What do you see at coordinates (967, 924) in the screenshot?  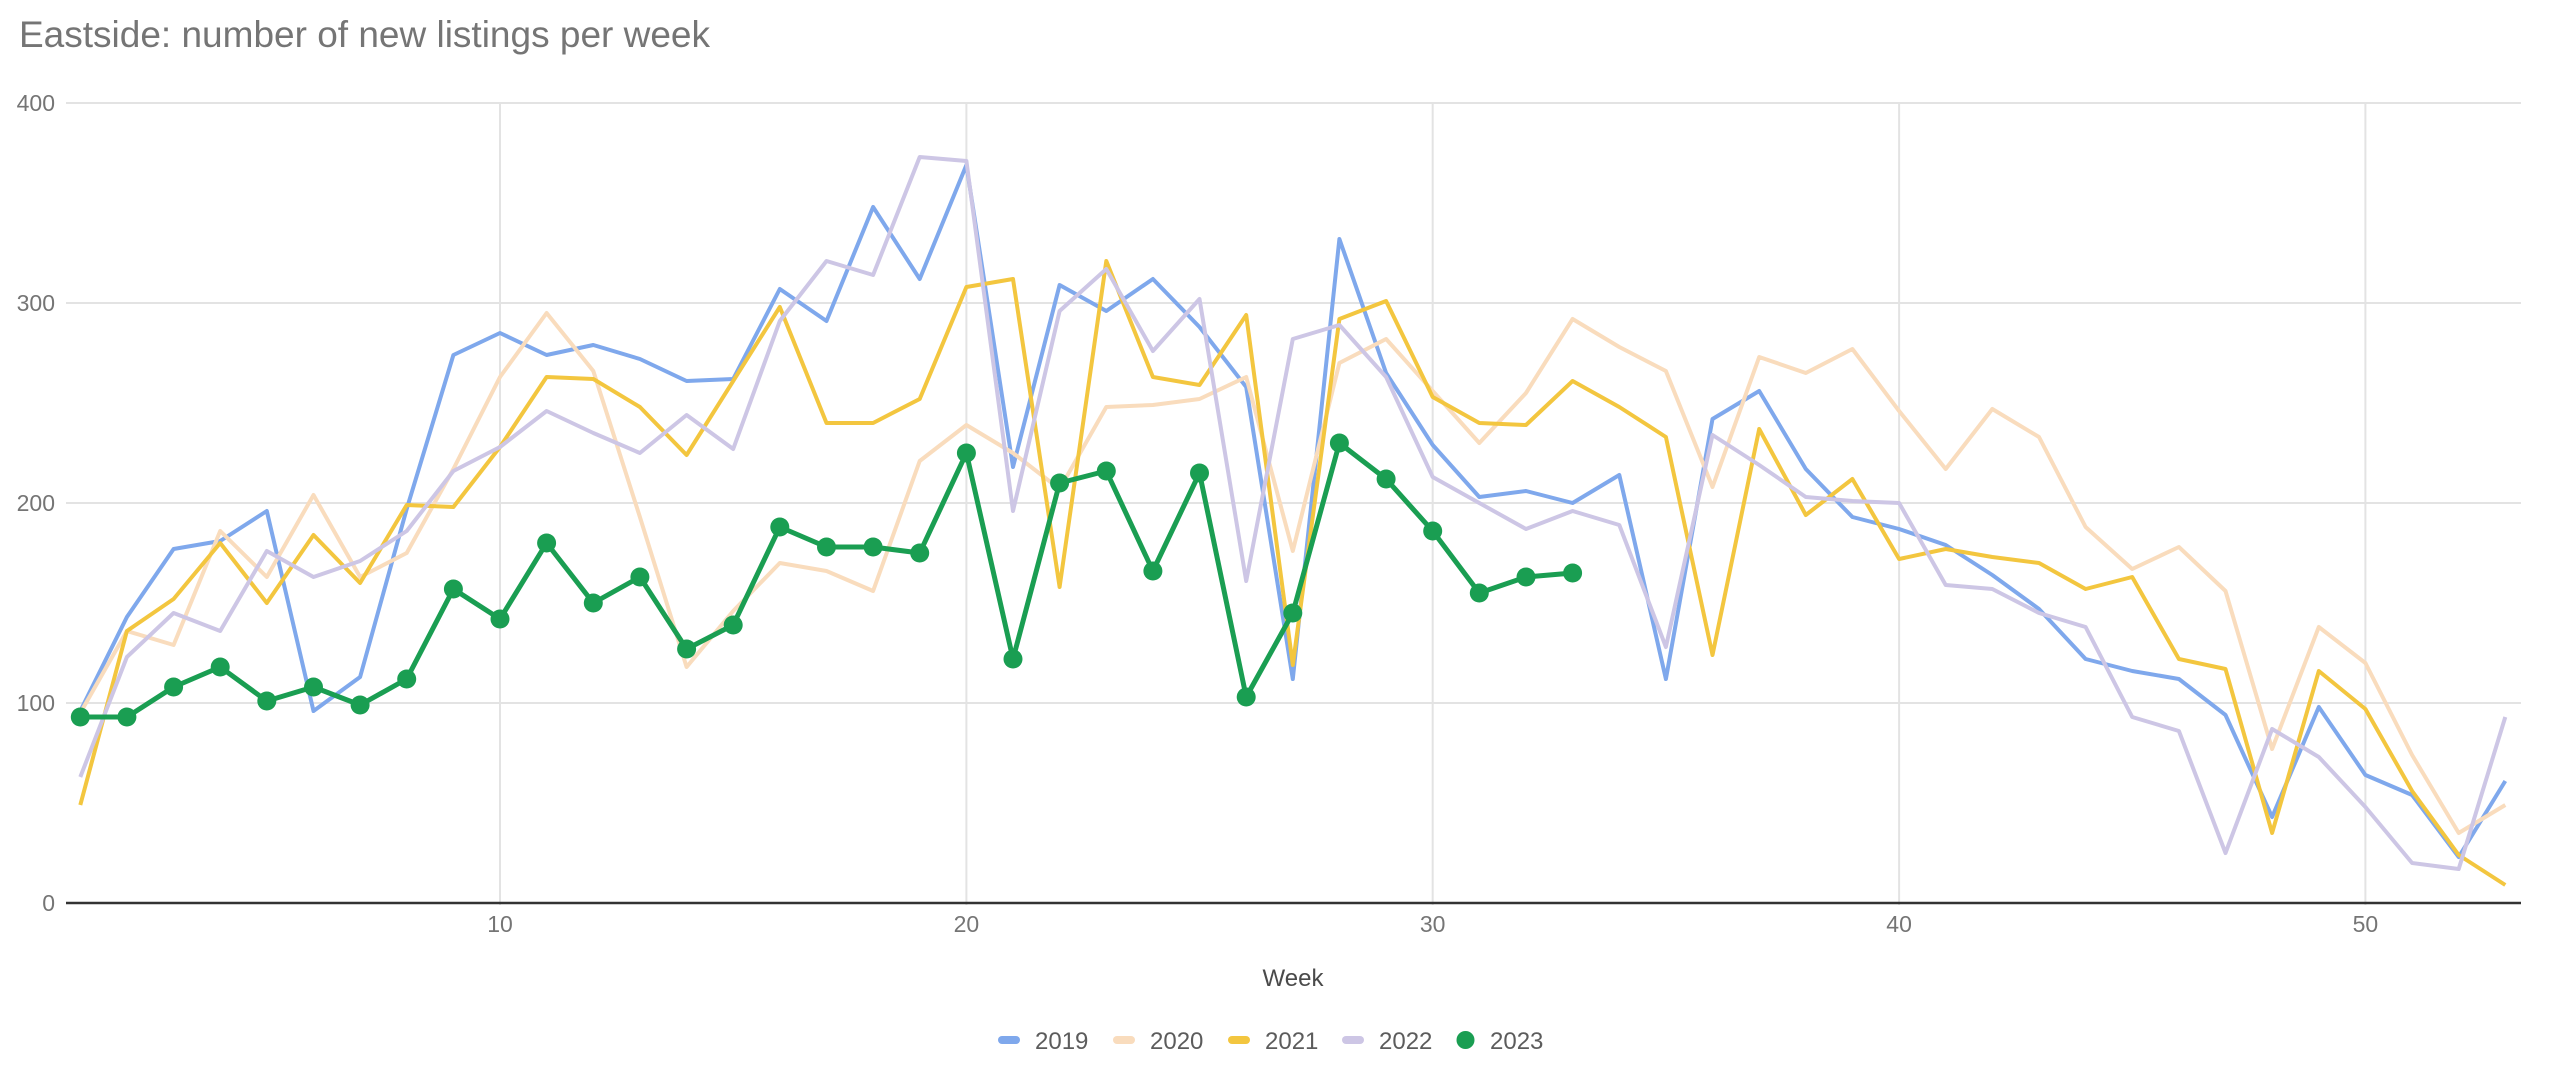 I see `svg-text: 20` at bounding box center [967, 924].